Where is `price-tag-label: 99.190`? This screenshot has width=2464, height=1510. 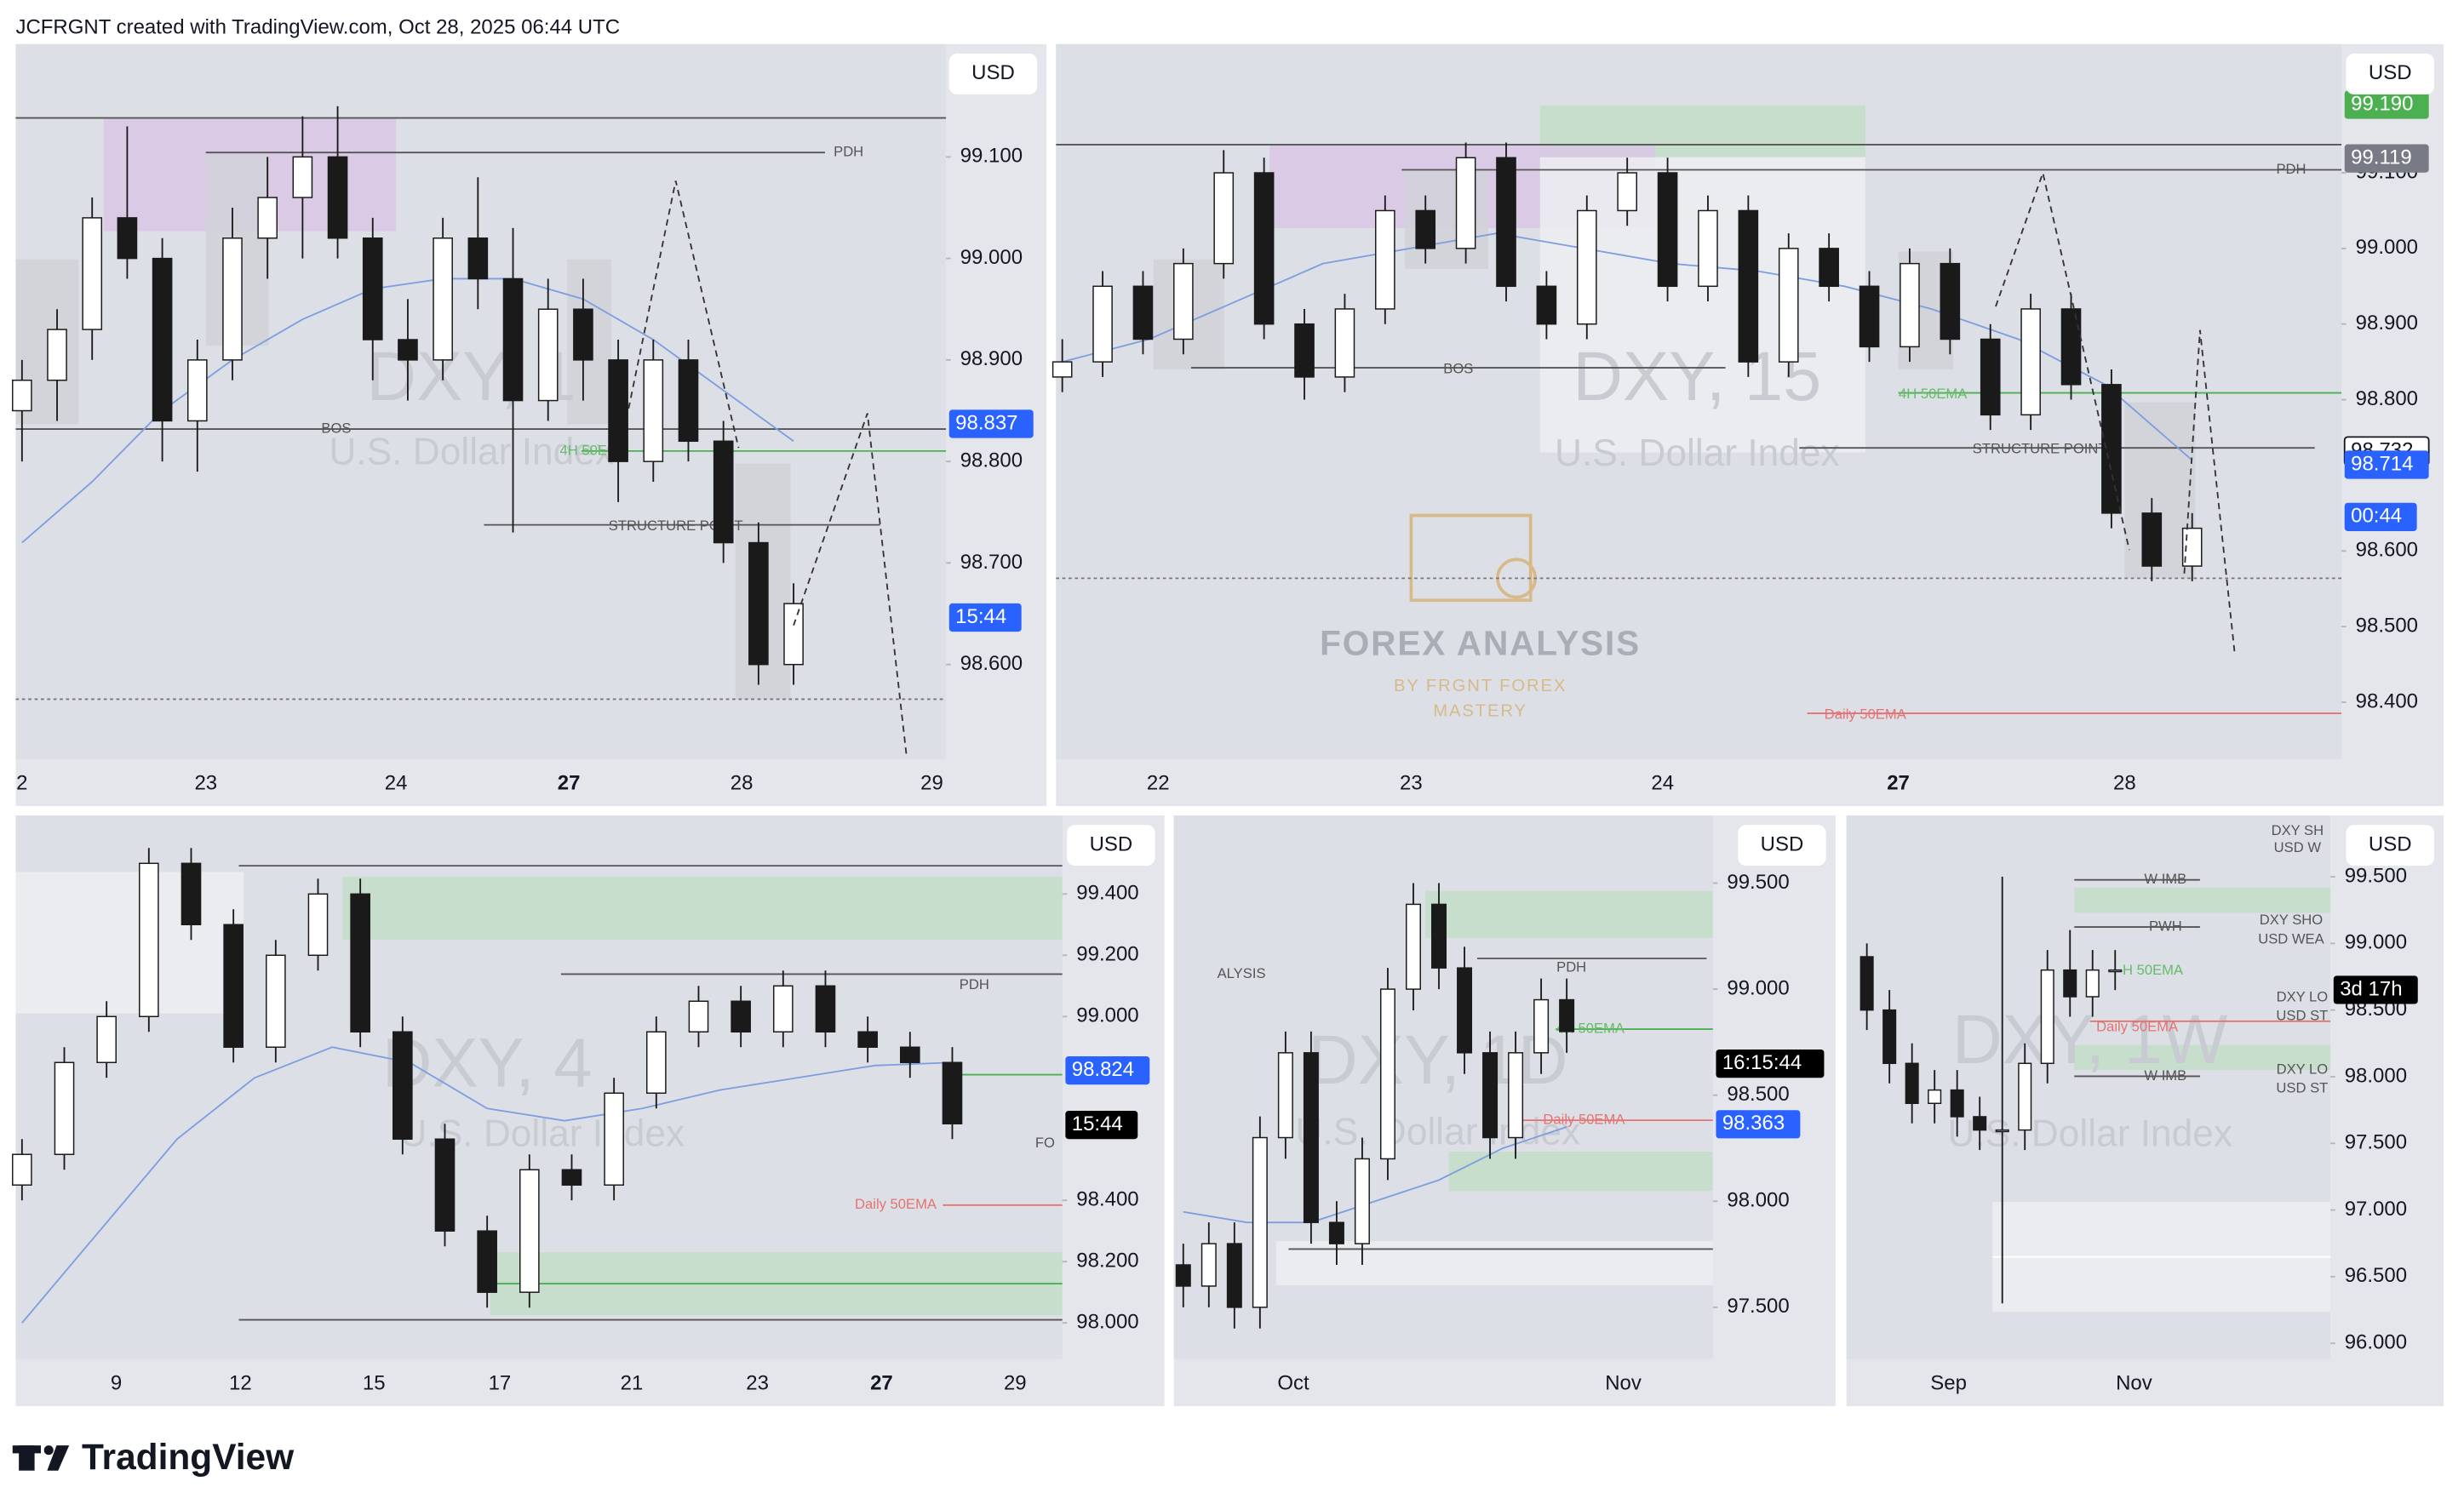
price-tag-label: 99.190 is located at coordinates (2382, 104).